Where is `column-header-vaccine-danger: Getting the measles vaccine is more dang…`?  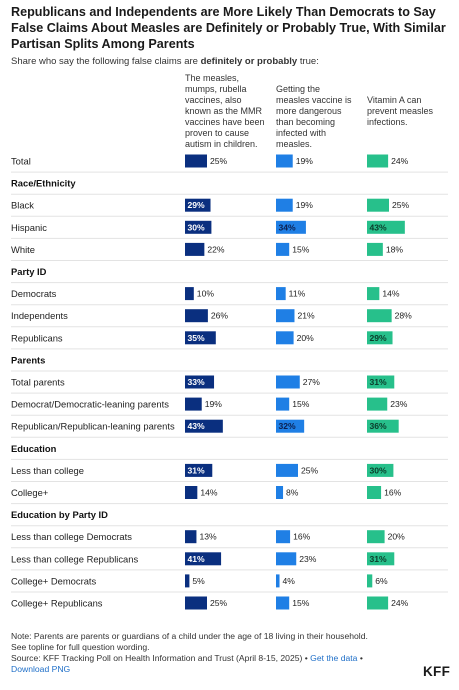 column-header-vaccine-danger: Getting the measles vaccine is more dang… is located at coordinates (314, 116).